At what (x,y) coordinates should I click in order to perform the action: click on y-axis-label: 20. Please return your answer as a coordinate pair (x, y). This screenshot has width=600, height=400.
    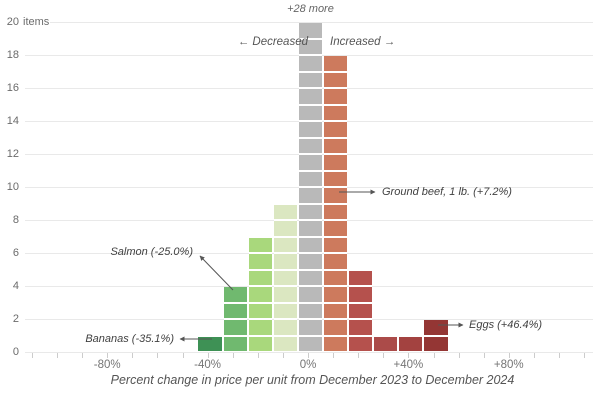
    Looking at the image, I should click on (12, 22).